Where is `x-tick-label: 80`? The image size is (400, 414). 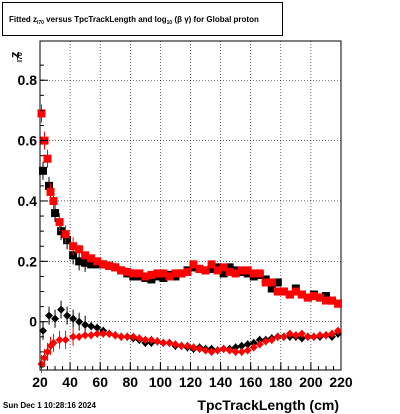
x-tick-label: 80 is located at coordinates (131, 382).